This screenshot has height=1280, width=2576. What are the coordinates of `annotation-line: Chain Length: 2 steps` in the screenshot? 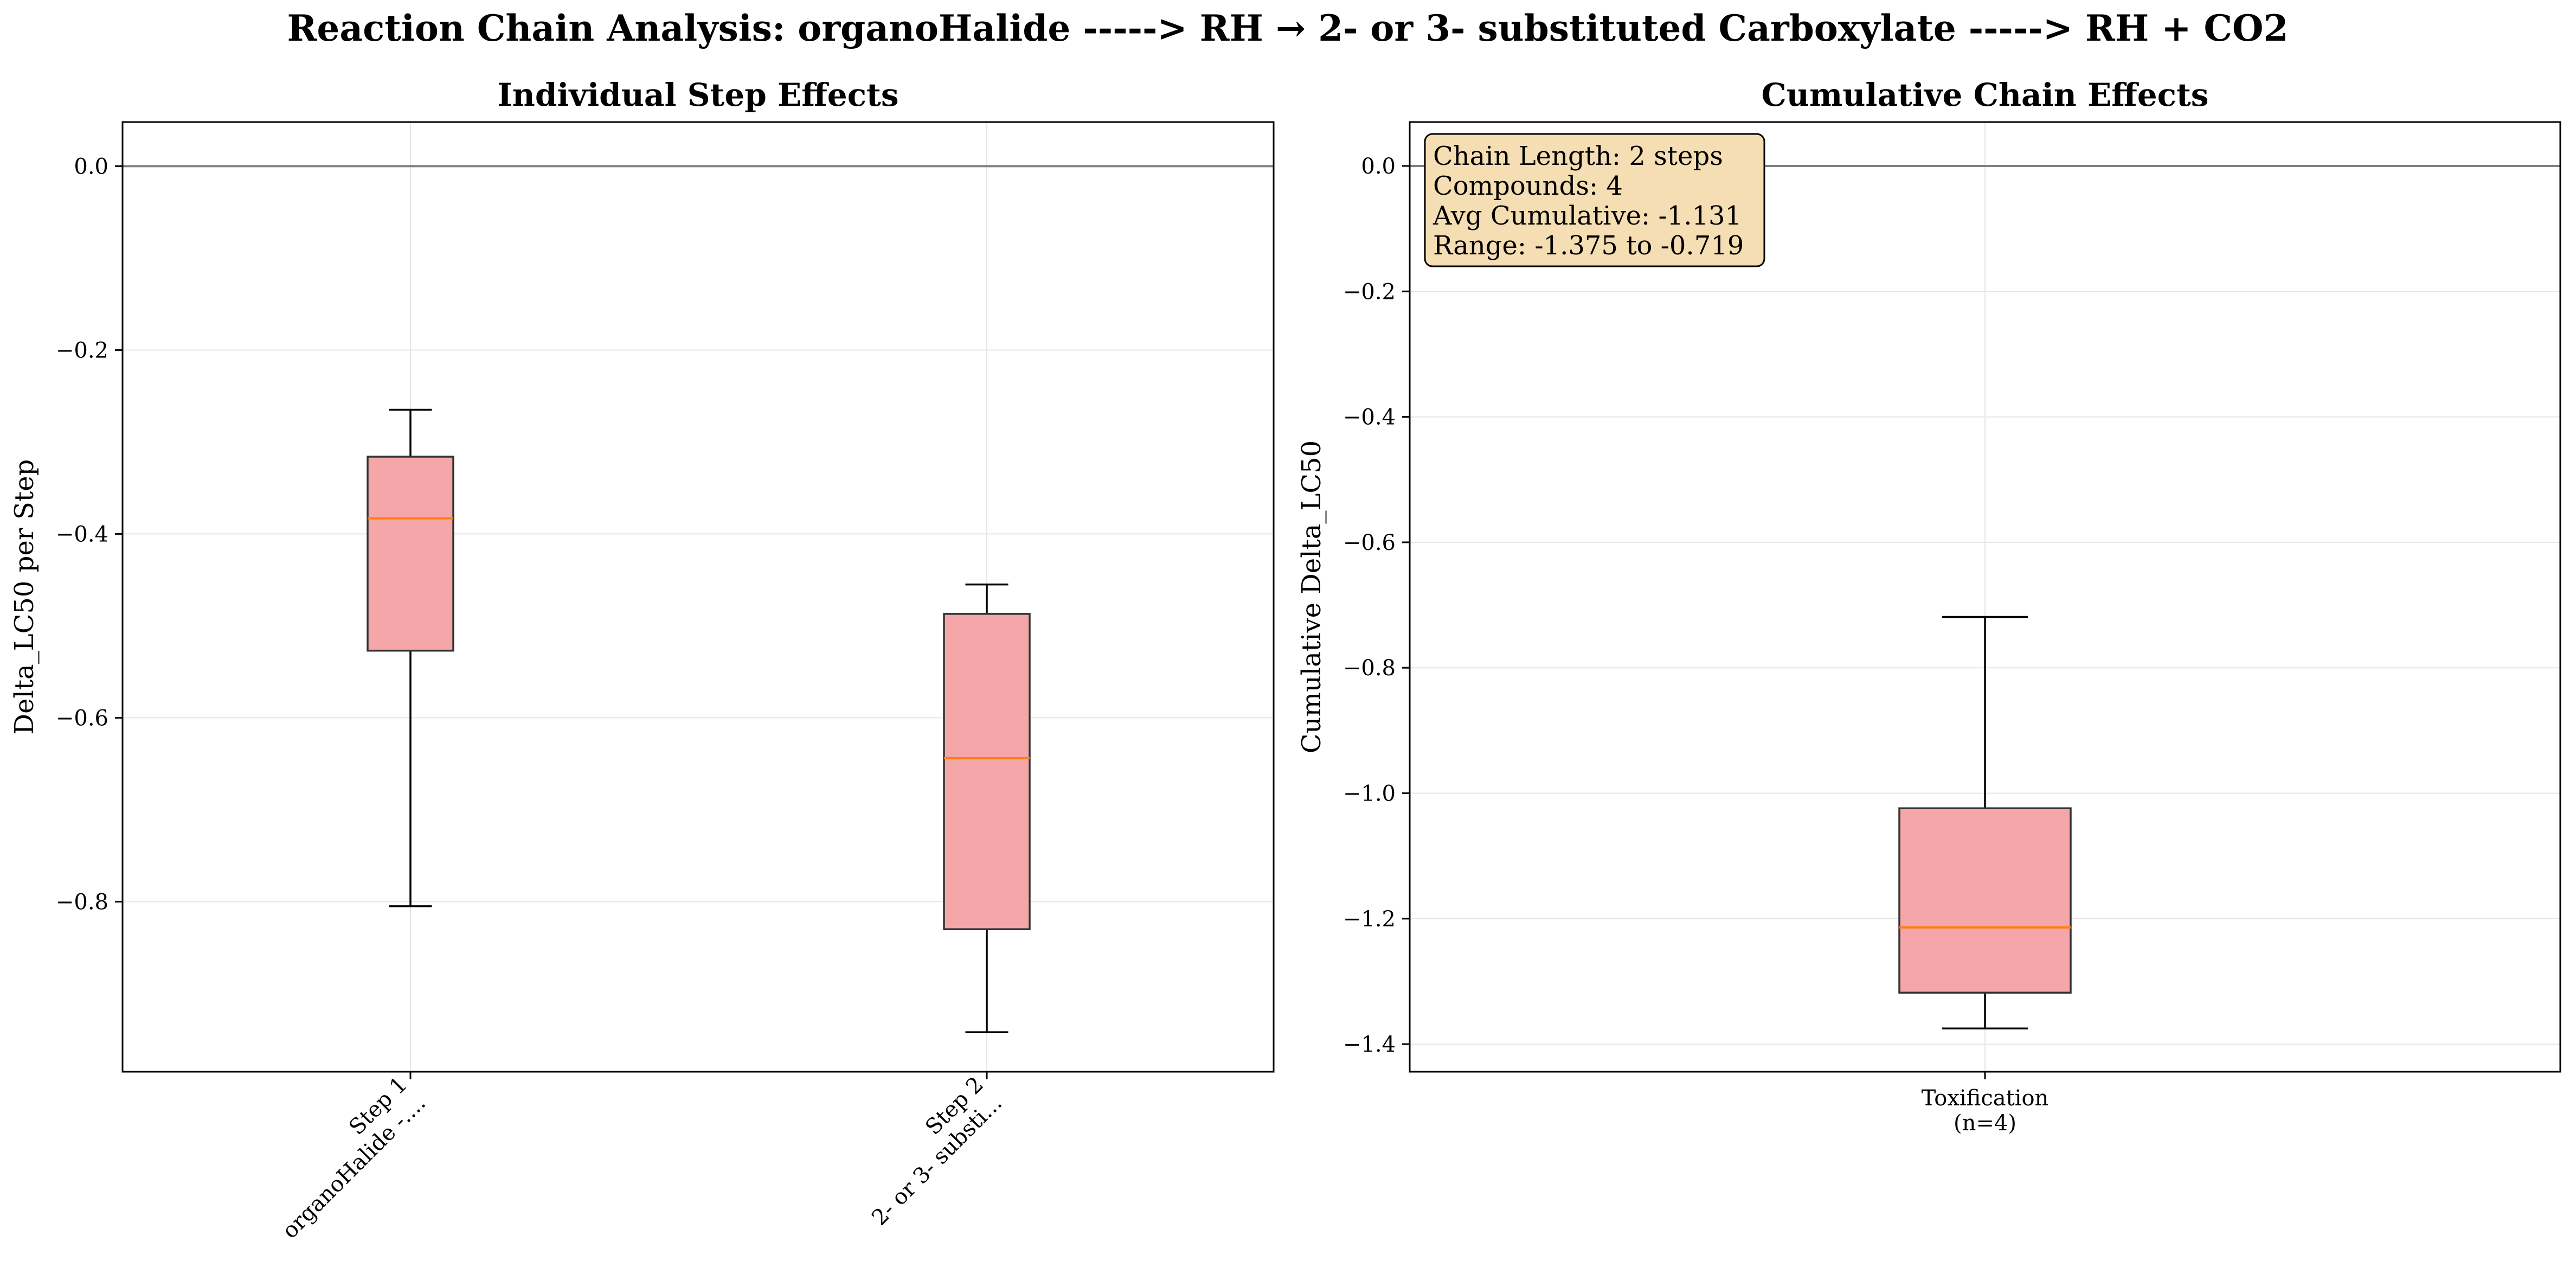 It's located at (1578, 156).